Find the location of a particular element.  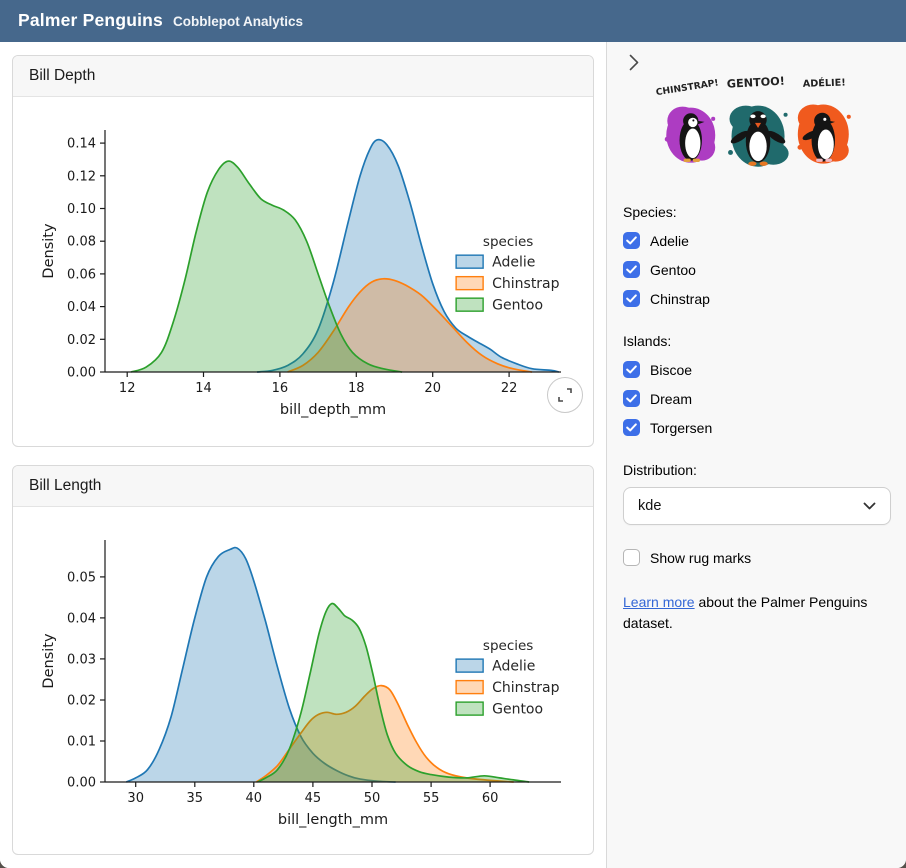

chevron-right-icon is located at coordinates (634, 62).